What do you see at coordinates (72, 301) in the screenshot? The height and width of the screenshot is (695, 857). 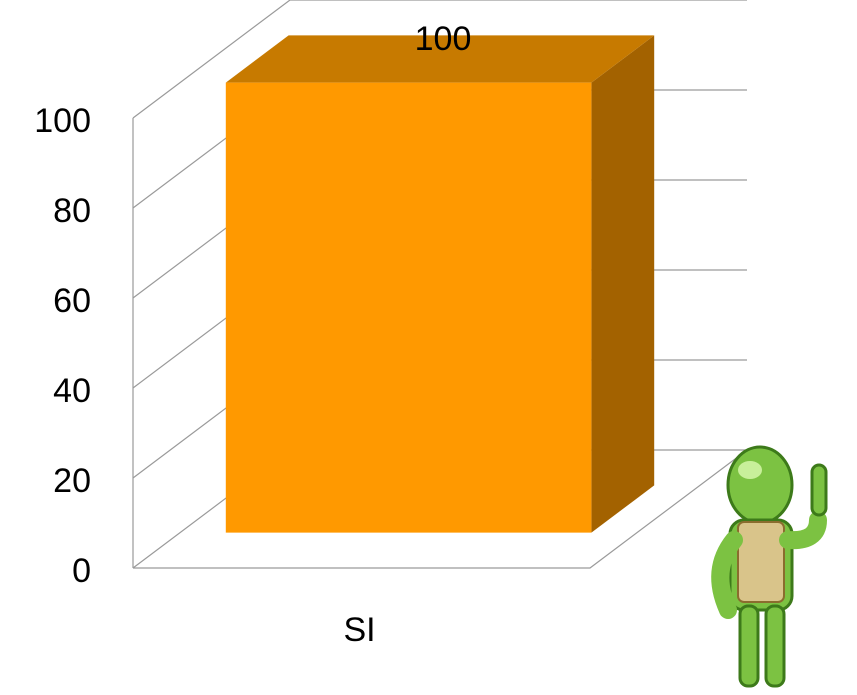 I see `y-tick-label: 60` at bounding box center [72, 301].